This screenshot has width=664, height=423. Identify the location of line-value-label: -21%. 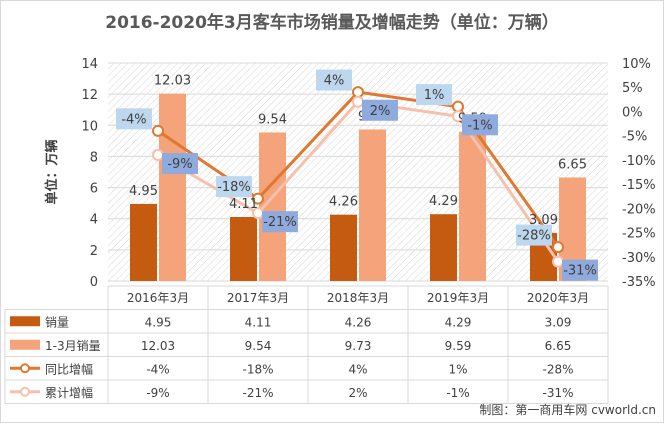
(280, 222).